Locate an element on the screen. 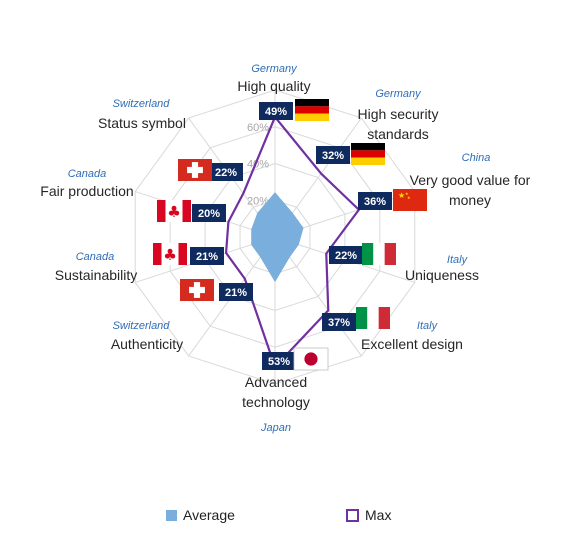  legend-average-swatch is located at coordinates (171, 515).